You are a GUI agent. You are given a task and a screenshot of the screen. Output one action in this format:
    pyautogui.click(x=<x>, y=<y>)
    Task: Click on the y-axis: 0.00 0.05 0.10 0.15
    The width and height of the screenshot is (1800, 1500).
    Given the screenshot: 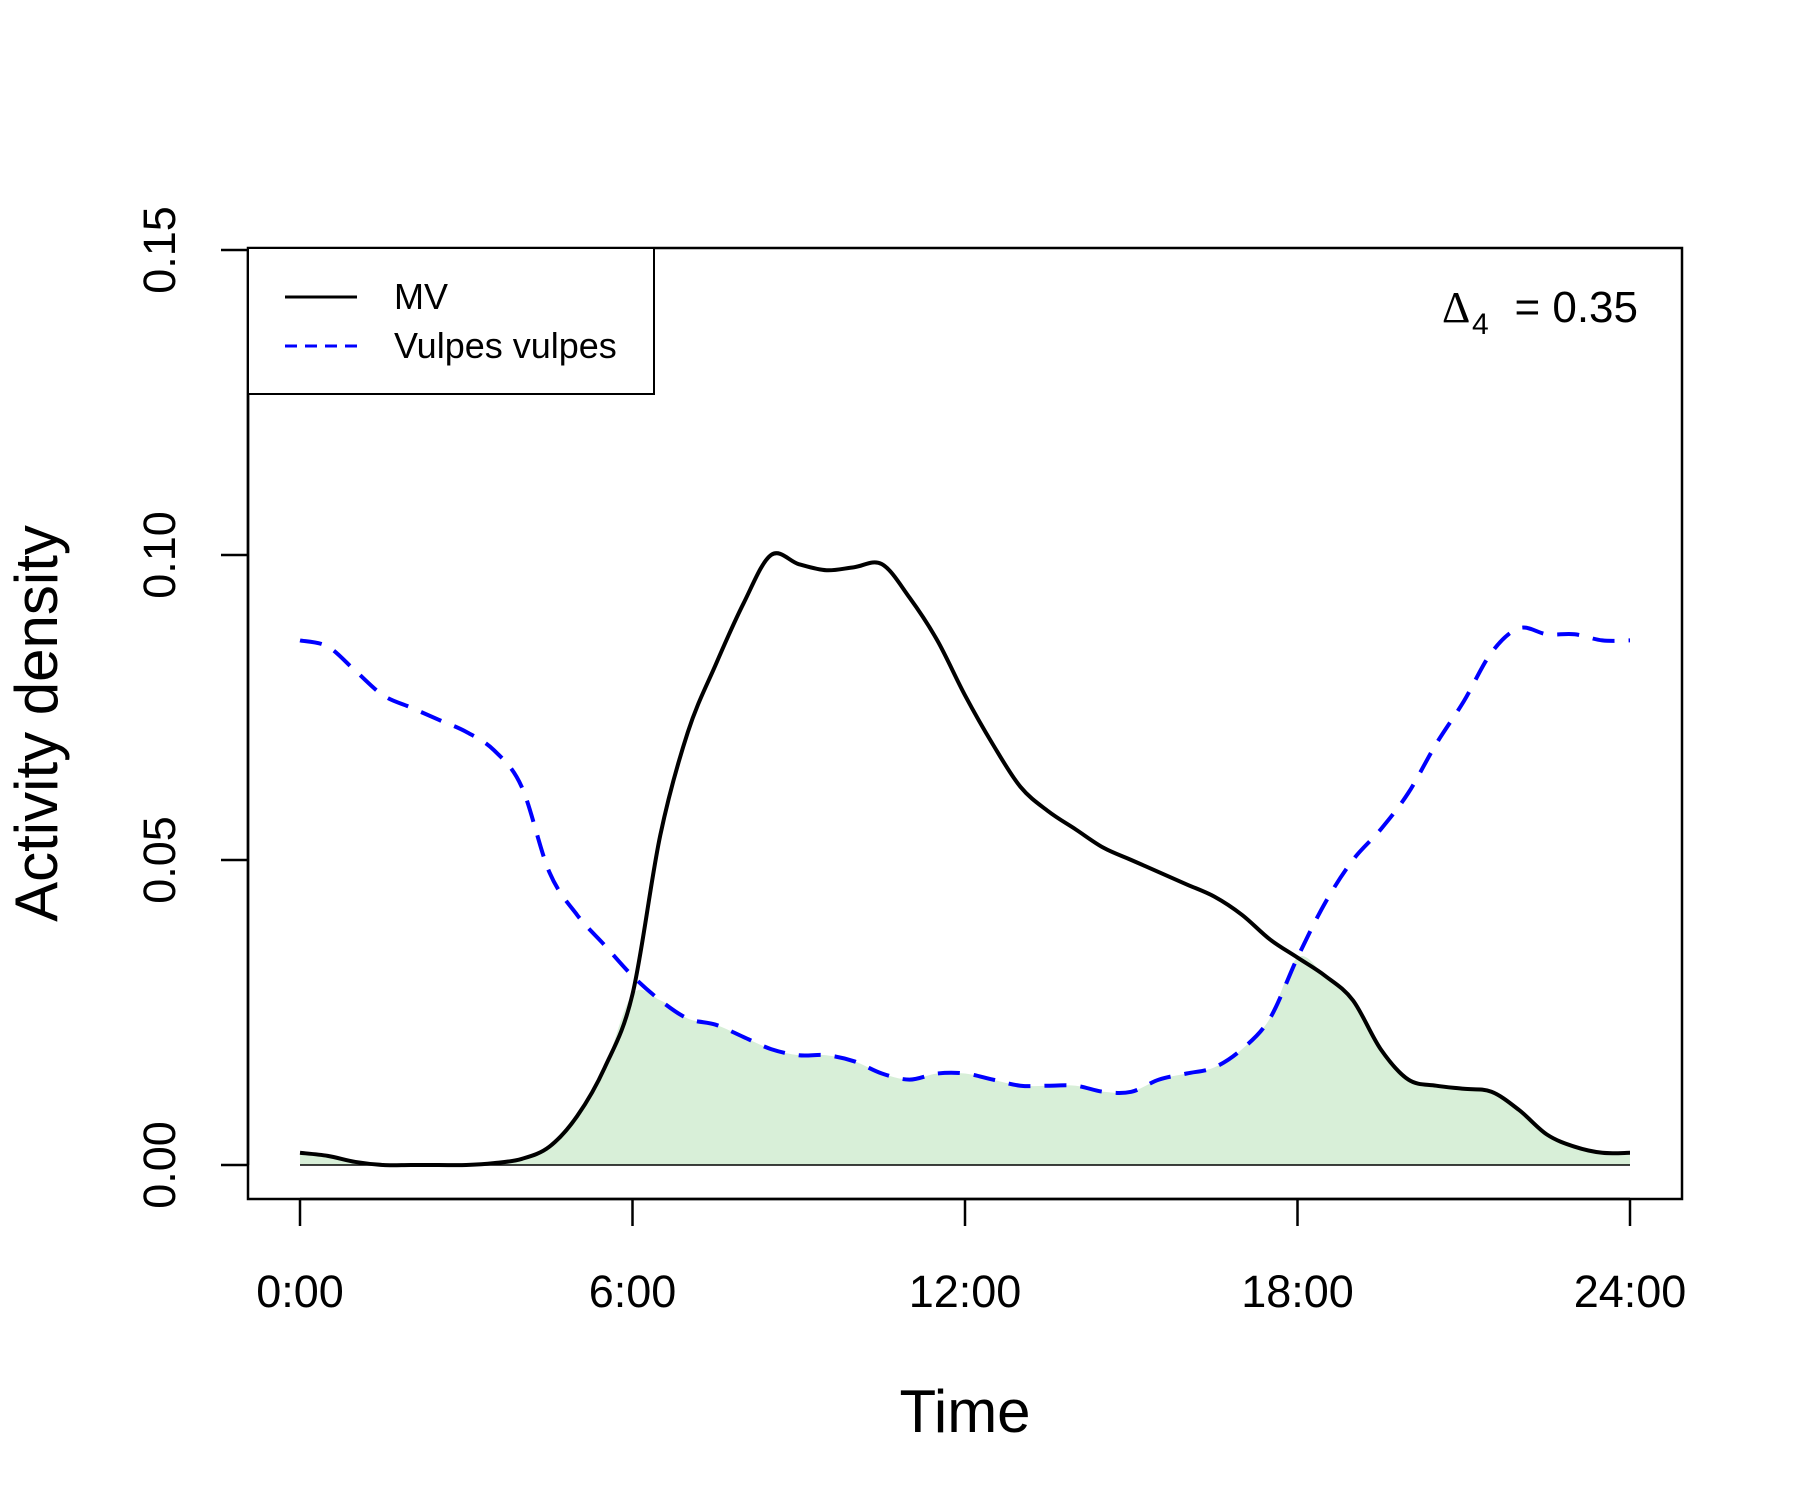 What is the action you would take?
    pyautogui.click(x=192, y=707)
    